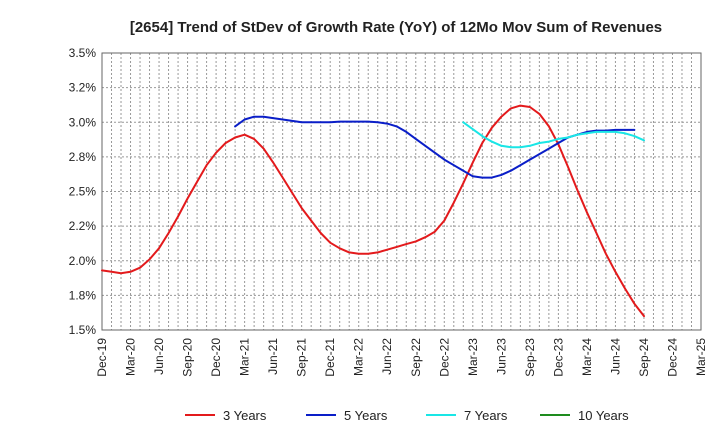  What do you see at coordinates (701, 357) in the screenshot?
I see `x-tick-label: Mar-25` at bounding box center [701, 357].